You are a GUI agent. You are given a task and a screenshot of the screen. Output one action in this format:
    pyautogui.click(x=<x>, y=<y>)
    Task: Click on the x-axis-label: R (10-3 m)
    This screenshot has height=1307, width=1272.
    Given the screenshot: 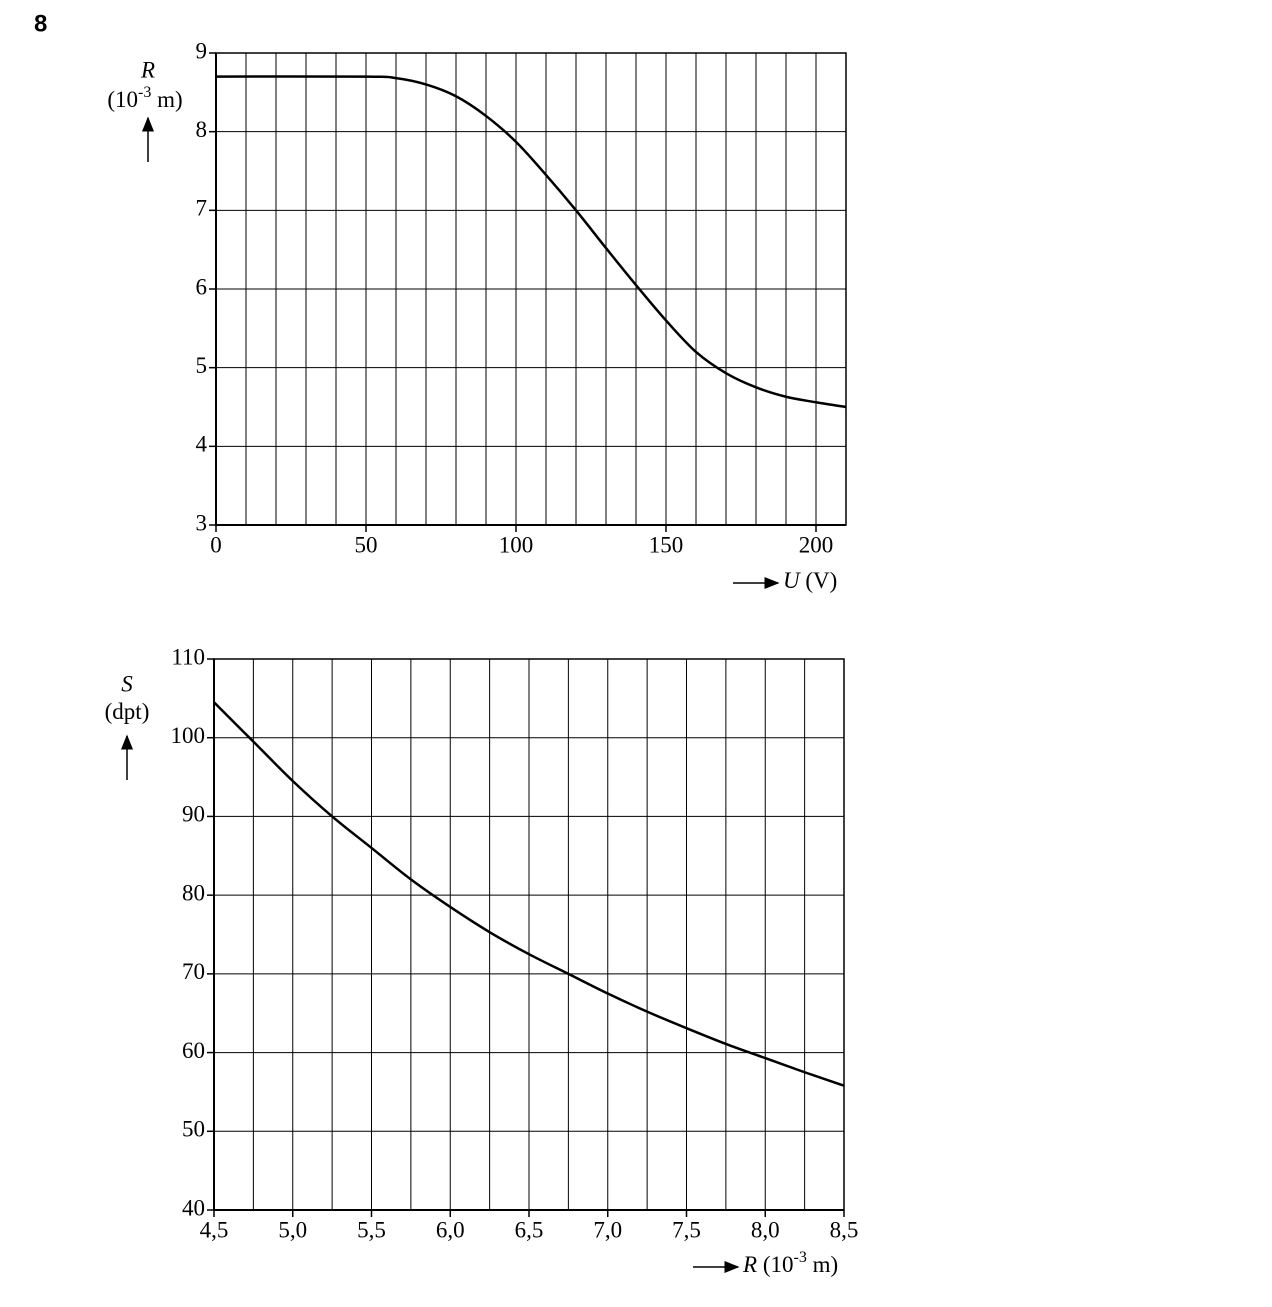 What is the action you would take?
    pyautogui.click(x=790, y=1263)
    